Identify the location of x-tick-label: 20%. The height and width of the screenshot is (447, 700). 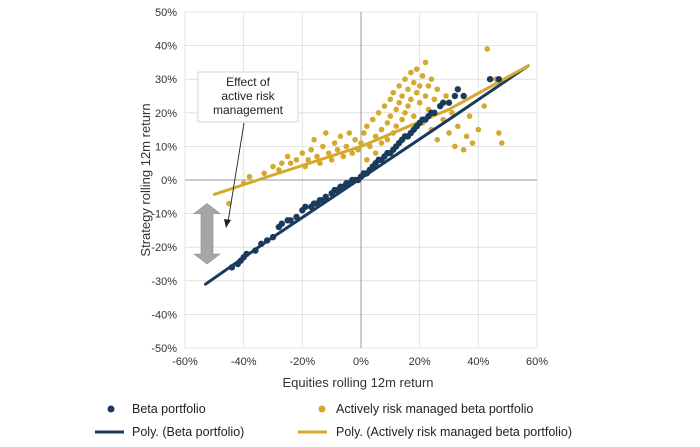
(420, 362).